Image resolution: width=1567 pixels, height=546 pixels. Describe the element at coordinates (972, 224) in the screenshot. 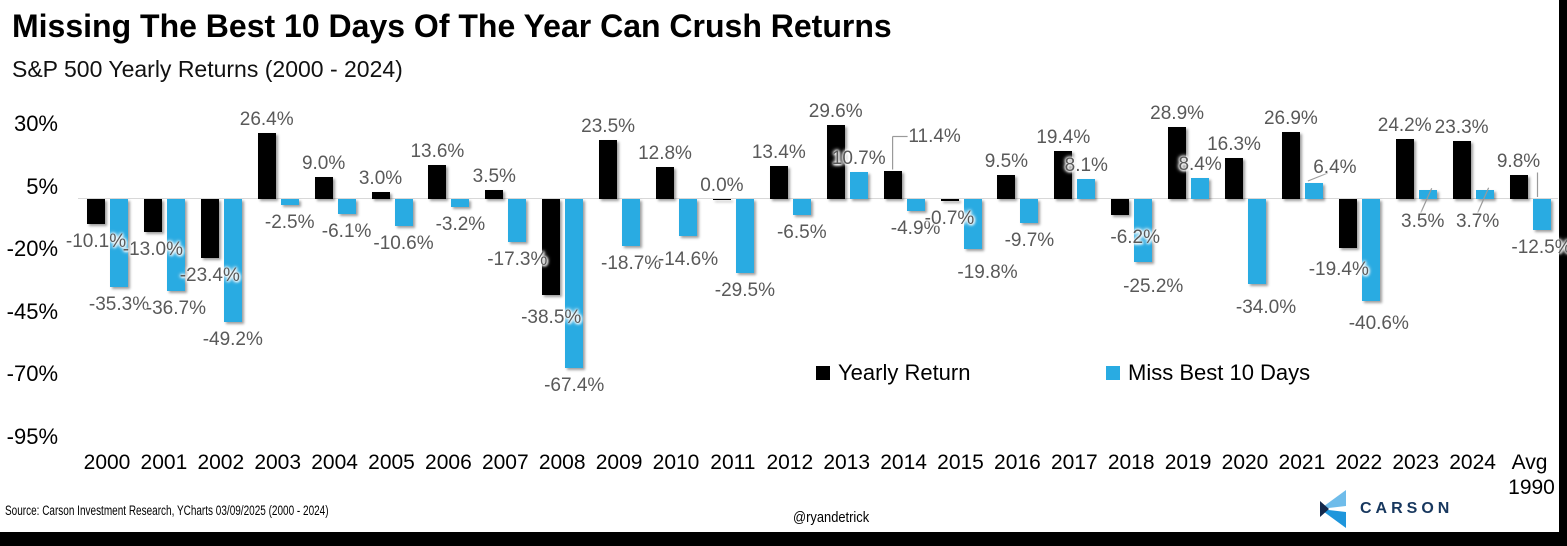

I see `bar-miss-2015` at that location.